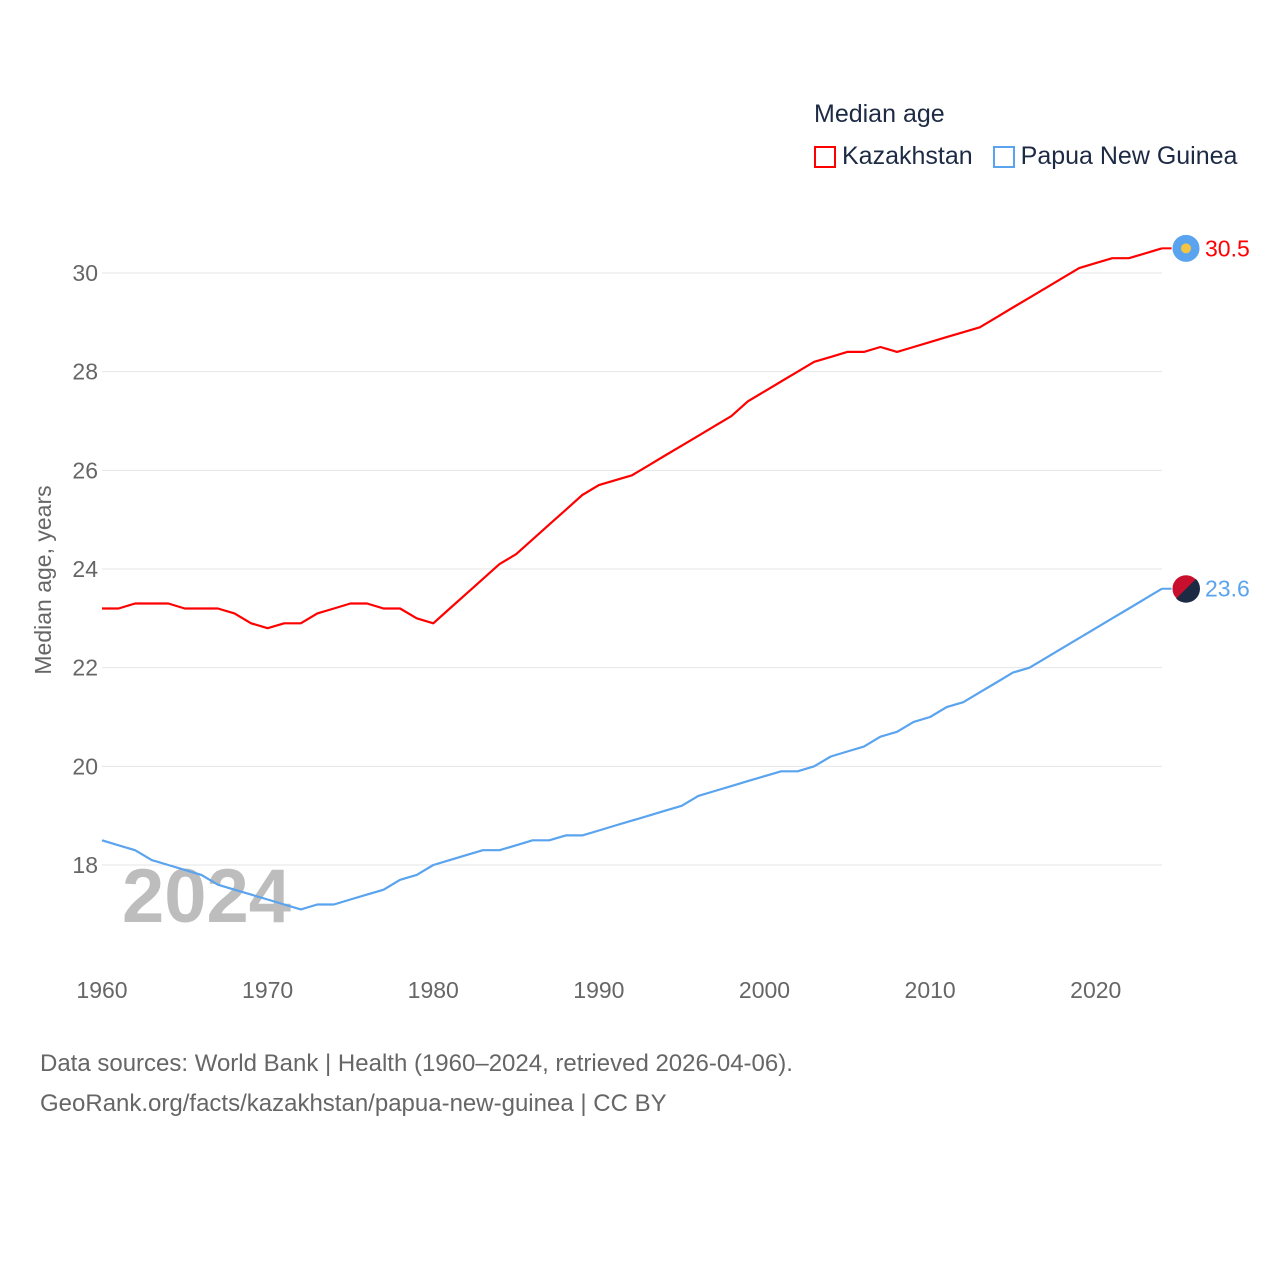  What do you see at coordinates (85, 372) in the screenshot?
I see `y-tick-label: 28` at bounding box center [85, 372].